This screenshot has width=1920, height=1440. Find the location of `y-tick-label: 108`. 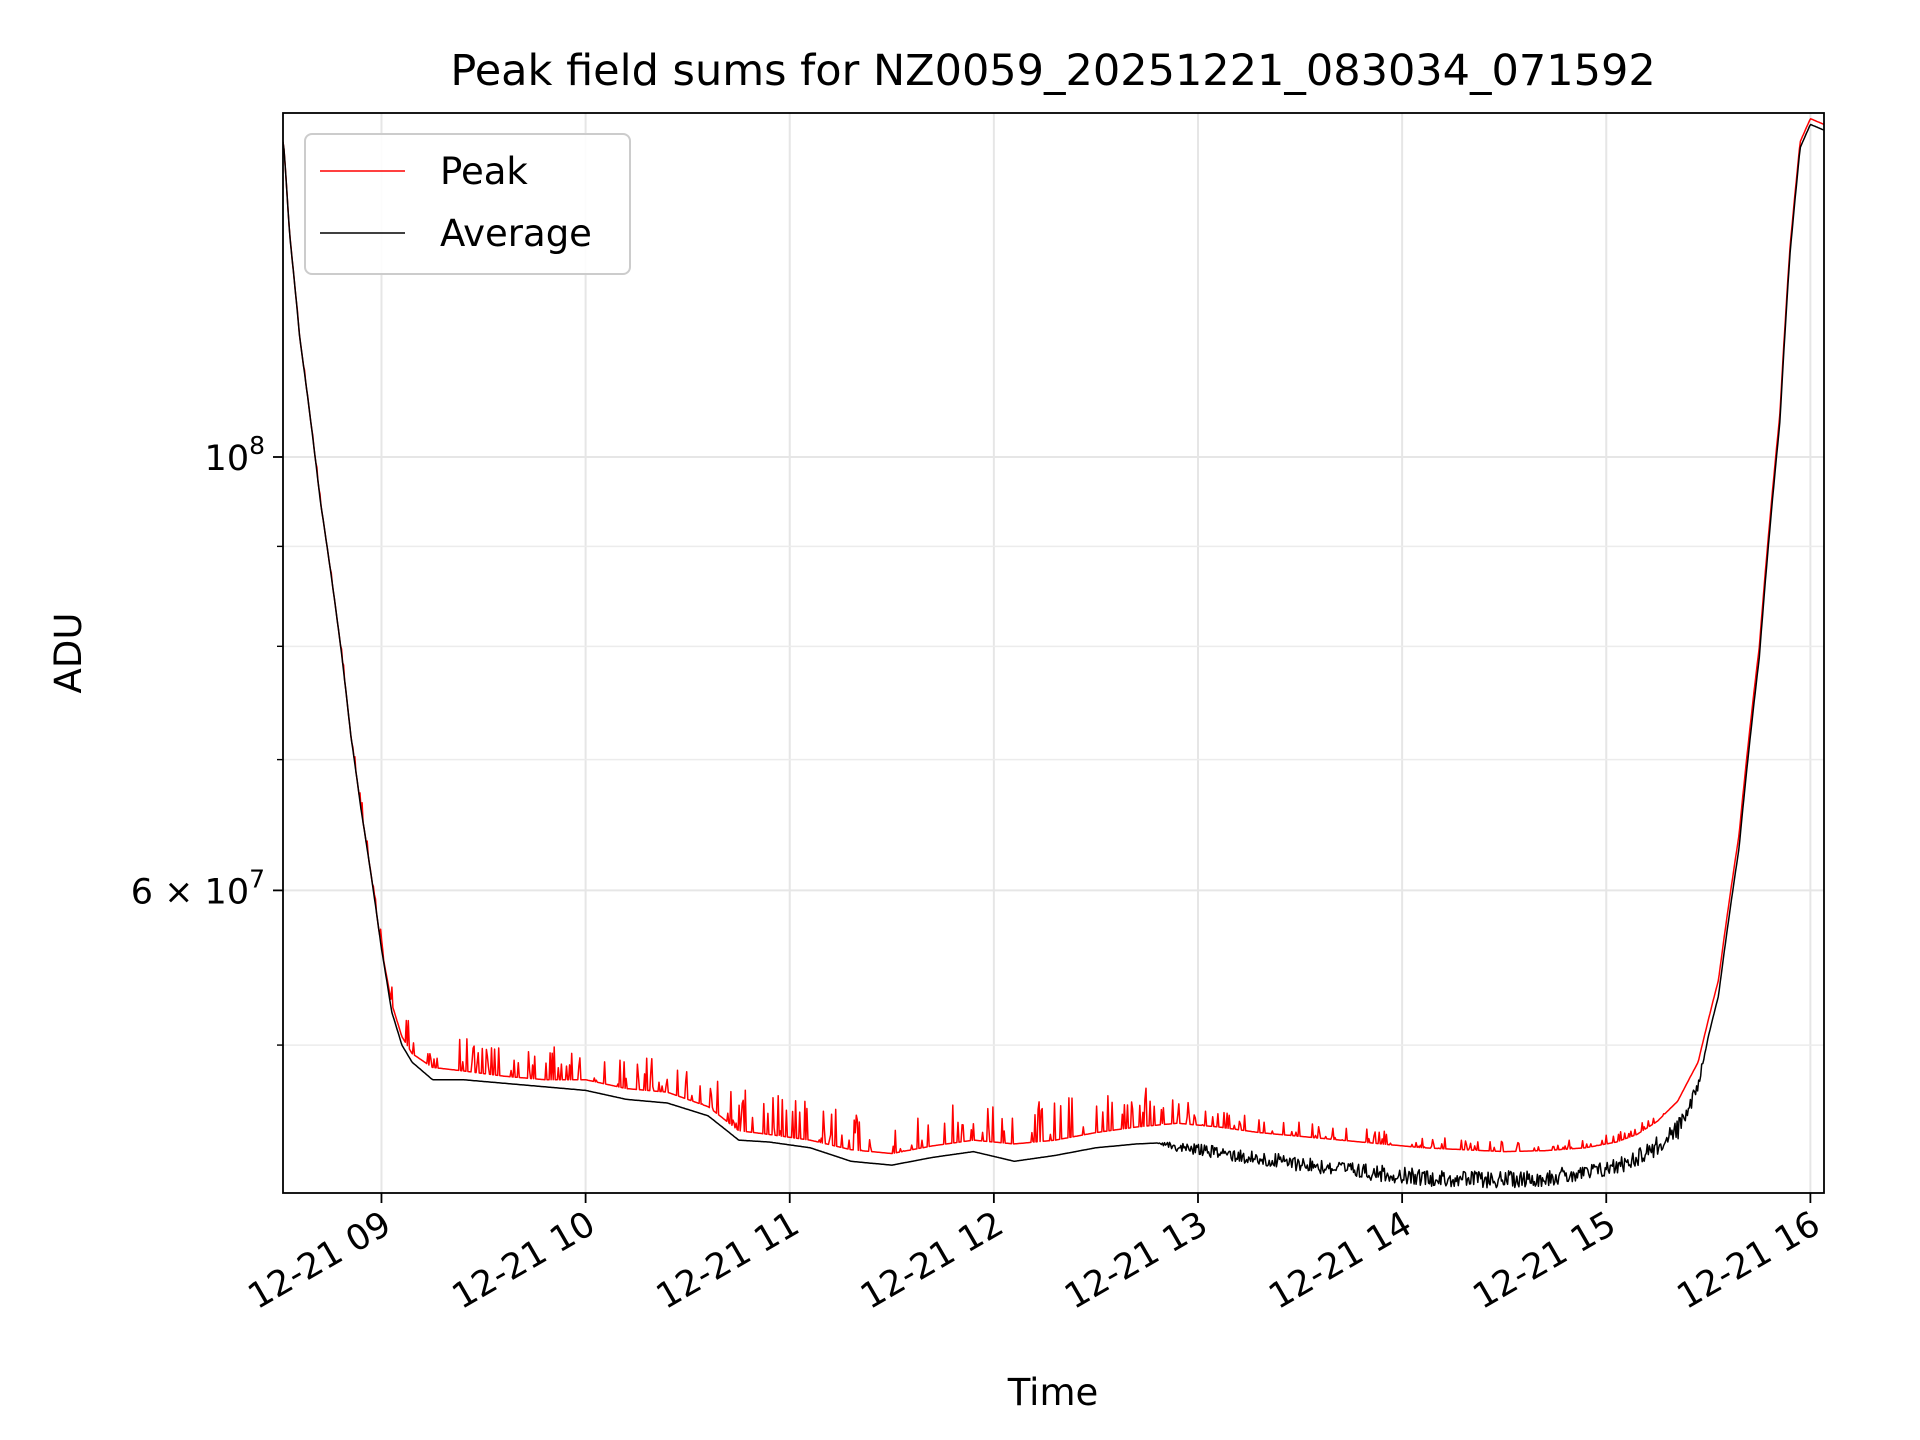

y-tick-label: 108 is located at coordinates (235, 455).